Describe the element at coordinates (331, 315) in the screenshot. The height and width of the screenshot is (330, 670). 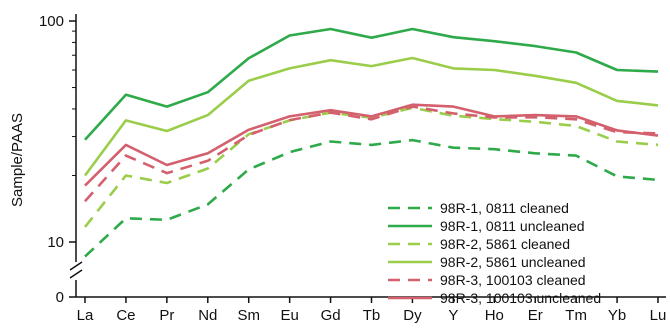
I see `x-tick-label: Gd` at that location.